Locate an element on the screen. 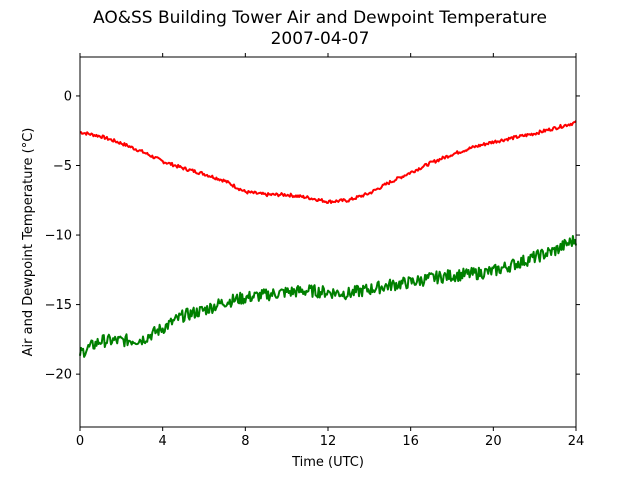 This screenshot has height=480, width=640. x-tick-label: 24 is located at coordinates (576, 441).